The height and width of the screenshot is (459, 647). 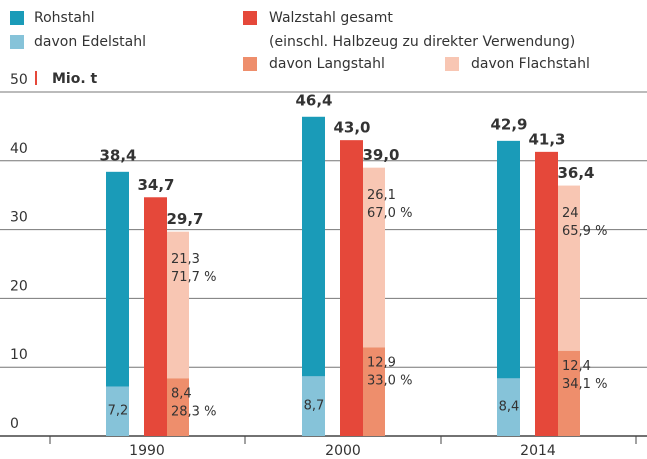 I want to click on value-label: 26,1, so click(x=381, y=195).